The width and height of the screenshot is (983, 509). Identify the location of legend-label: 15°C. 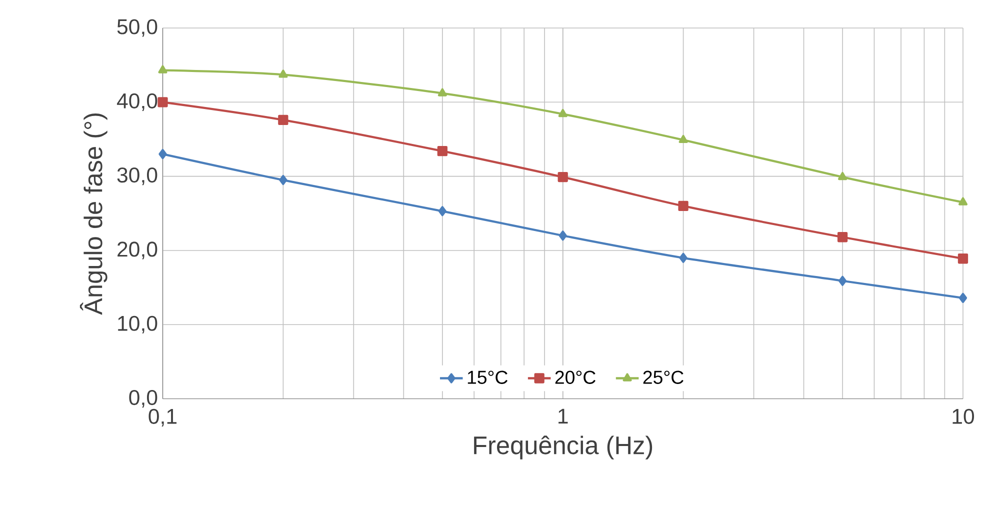
(488, 377).